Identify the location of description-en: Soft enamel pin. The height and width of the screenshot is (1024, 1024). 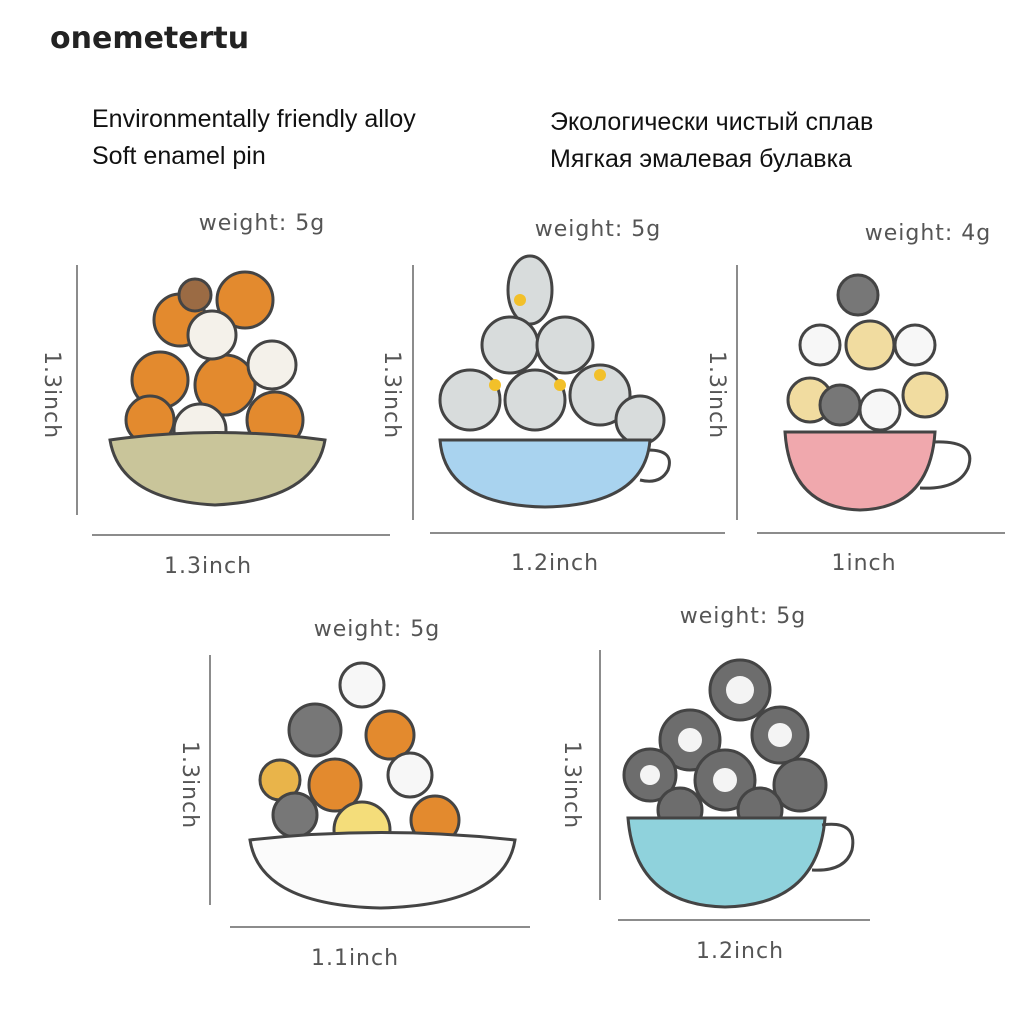
(179, 156).